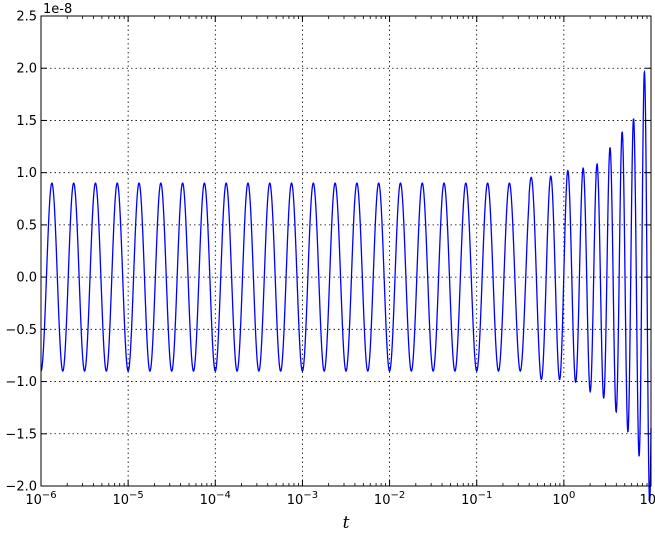 The image size is (655, 538). What do you see at coordinates (40, 499) in the screenshot?
I see `x-tick-label: 10⁻⁶` at bounding box center [40, 499].